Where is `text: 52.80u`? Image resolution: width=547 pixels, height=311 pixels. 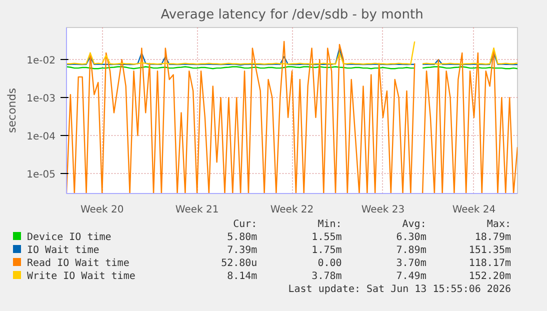 text: 52.80u is located at coordinates (239, 263).